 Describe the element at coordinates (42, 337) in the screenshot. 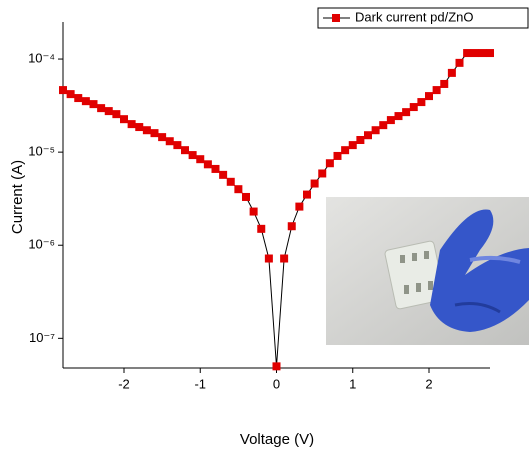

I see `y-tick-label: 10⁻⁷` at that location.